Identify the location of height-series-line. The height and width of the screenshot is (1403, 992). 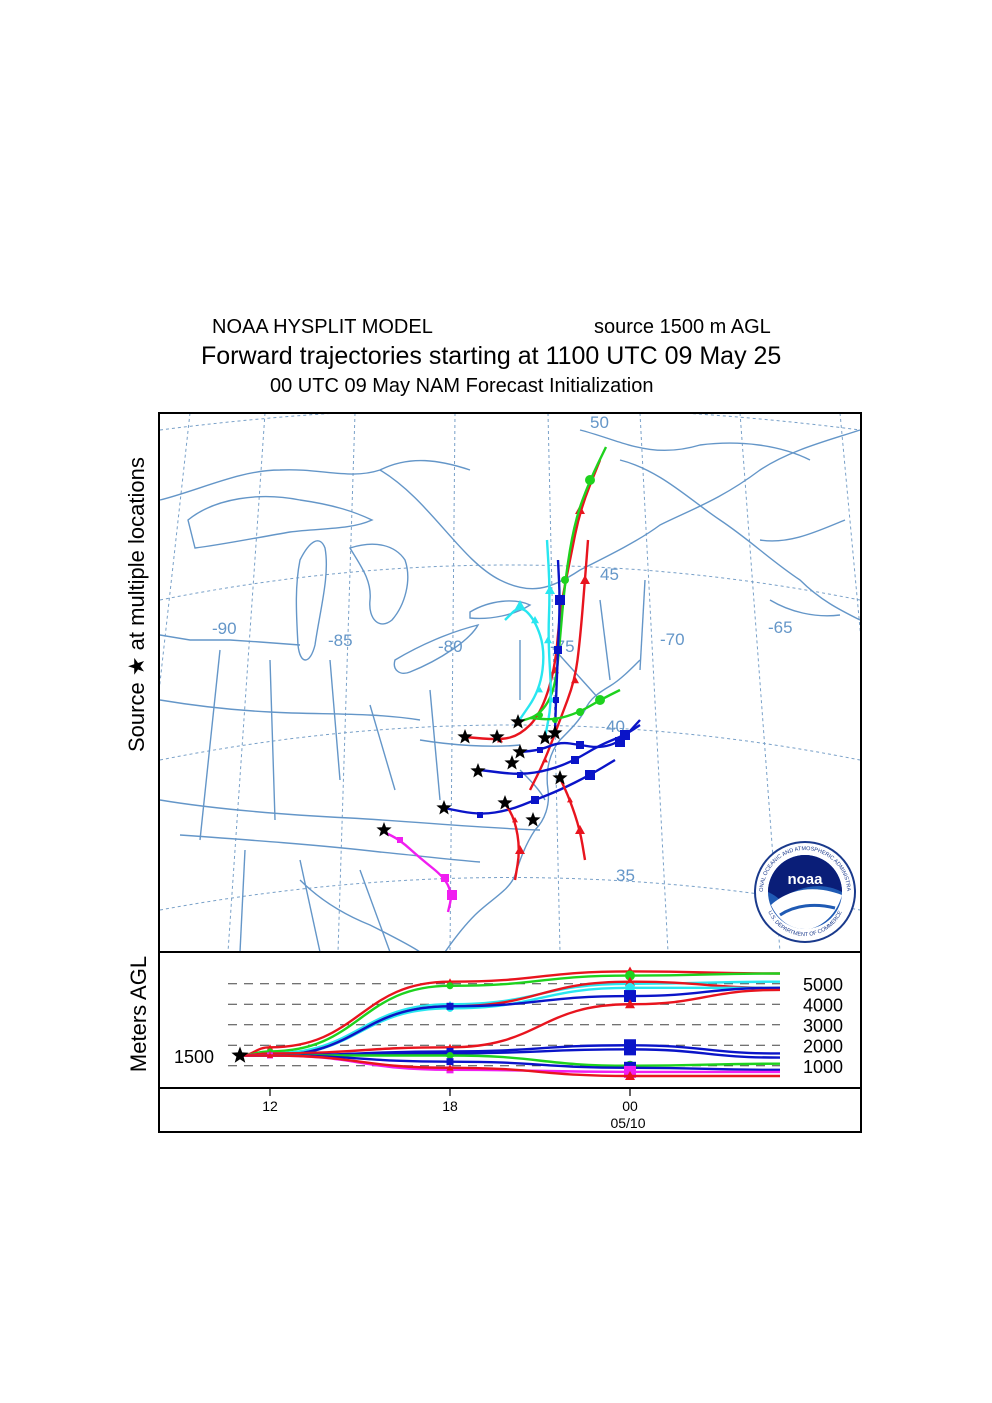
(510, 1014).